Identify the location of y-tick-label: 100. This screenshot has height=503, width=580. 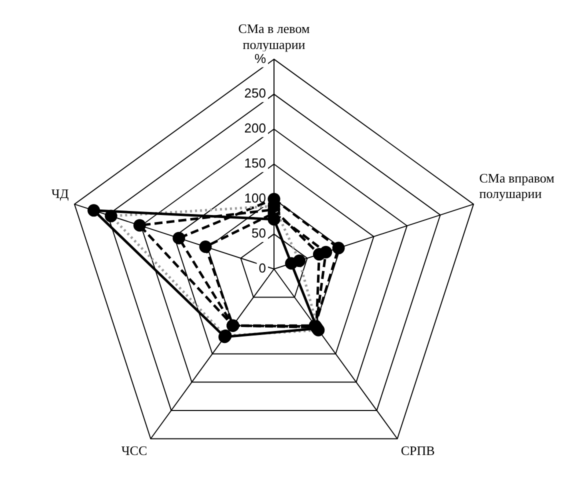
(255, 198).